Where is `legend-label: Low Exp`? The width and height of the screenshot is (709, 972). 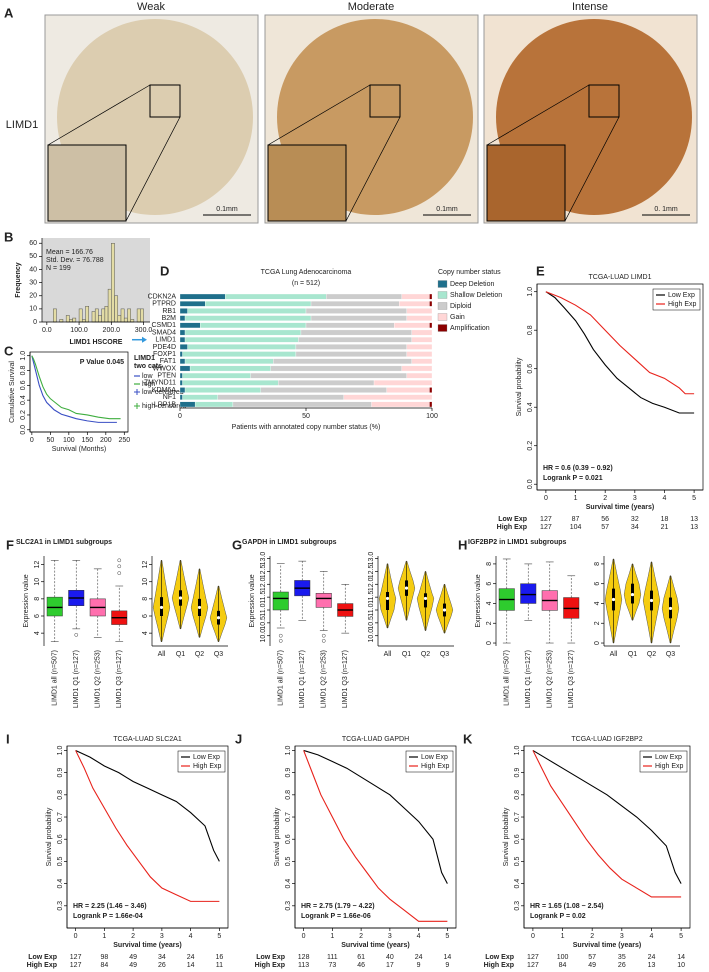 legend-label: Low Exp is located at coordinates (681, 295).